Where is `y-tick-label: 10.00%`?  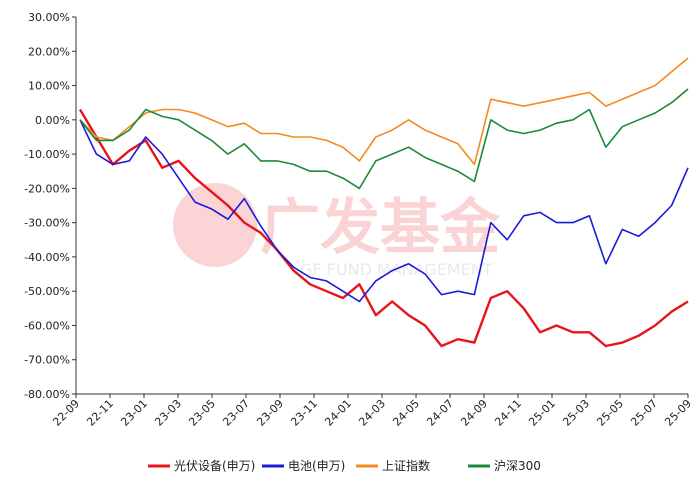 y-tick-label: 10.00% is located at coordinates (49, 86).